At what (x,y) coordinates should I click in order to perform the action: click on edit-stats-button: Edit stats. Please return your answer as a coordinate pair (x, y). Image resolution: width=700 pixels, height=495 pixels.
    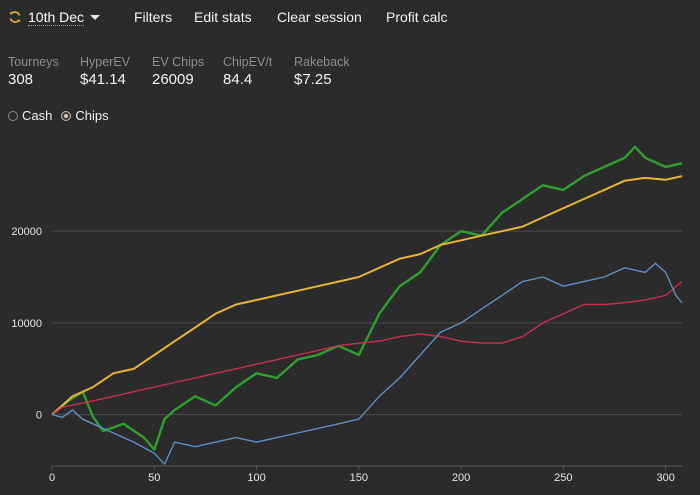
    Looking at the image, I should click on (223, 17).